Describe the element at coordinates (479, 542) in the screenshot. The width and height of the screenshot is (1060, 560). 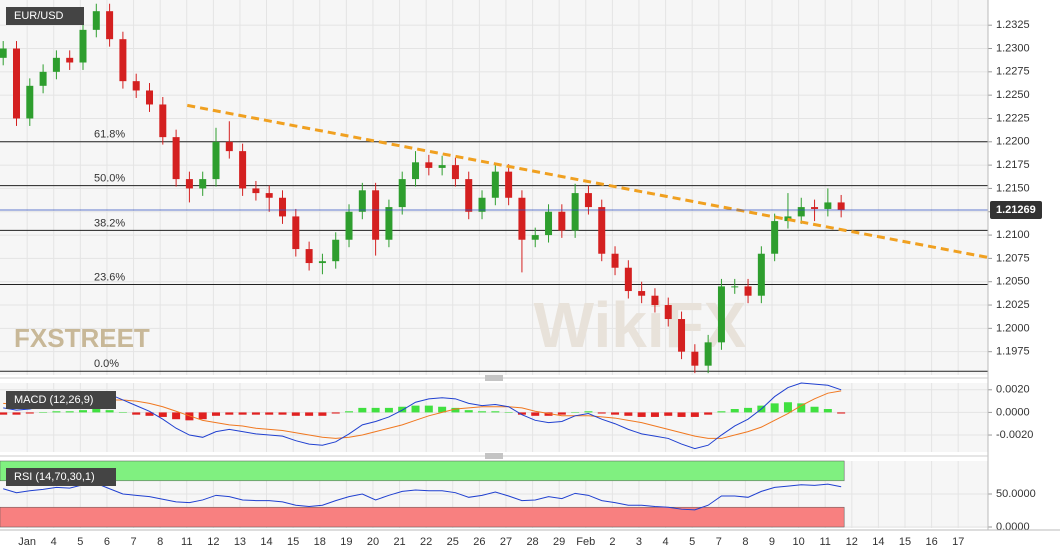
I see `x-tick-label: 26` at that location.